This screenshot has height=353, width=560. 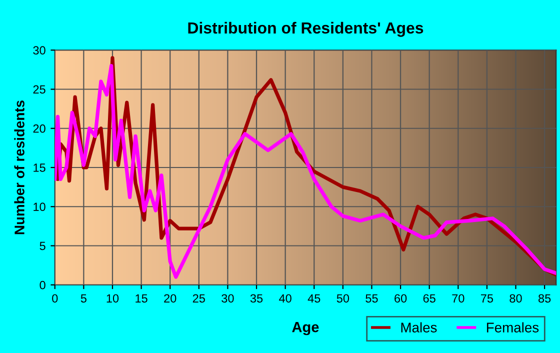 I want to click on x-tick-label: 70, so click(x=458, y=298).